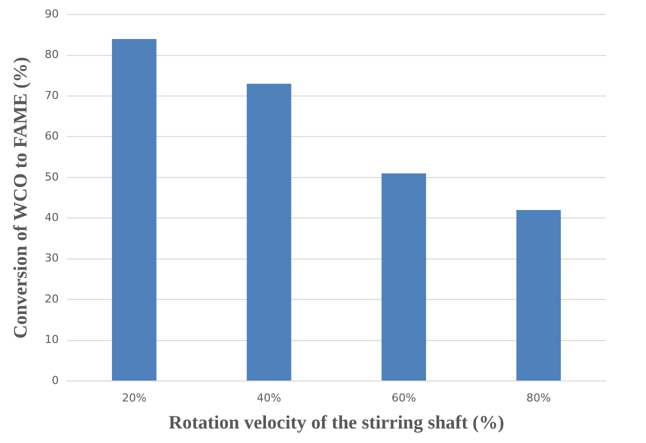  I want to click on y-tick-label: 40, so click(51, 217).